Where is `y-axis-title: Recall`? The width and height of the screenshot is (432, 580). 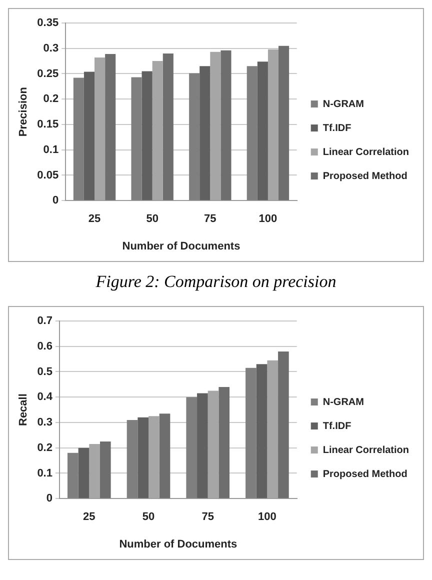
y-axis-title: Recall is located at coordinates (24, 410).